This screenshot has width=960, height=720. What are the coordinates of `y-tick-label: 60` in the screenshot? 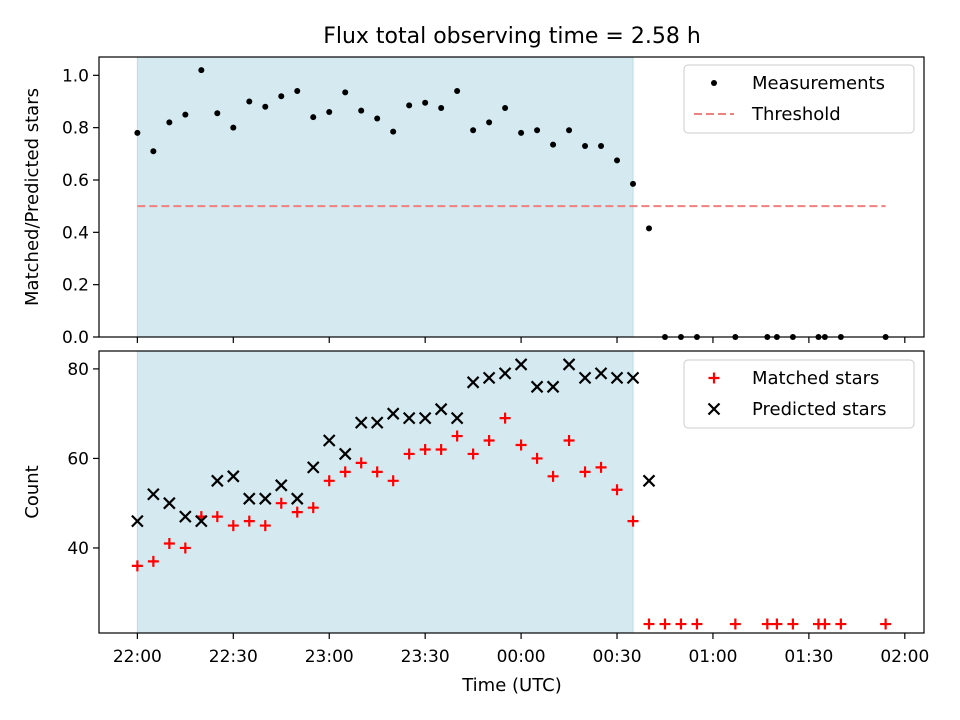 It's located at (78, 459).